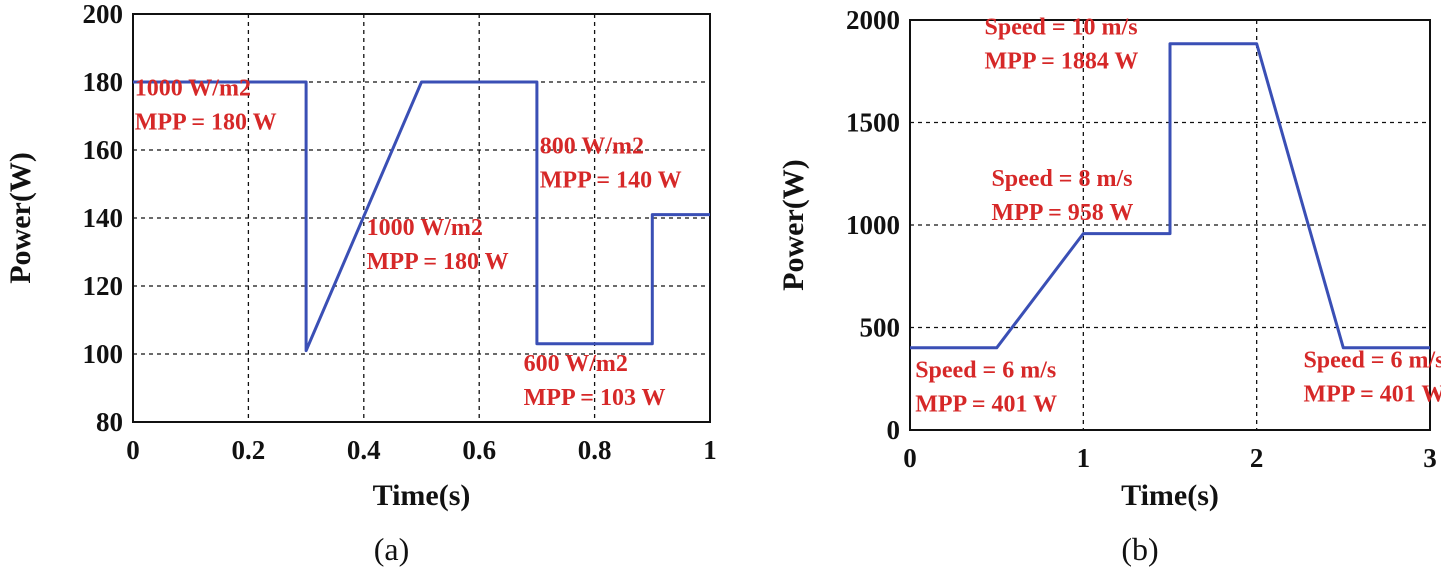  I want to click on panel-label: (b), so click(1139, 549).